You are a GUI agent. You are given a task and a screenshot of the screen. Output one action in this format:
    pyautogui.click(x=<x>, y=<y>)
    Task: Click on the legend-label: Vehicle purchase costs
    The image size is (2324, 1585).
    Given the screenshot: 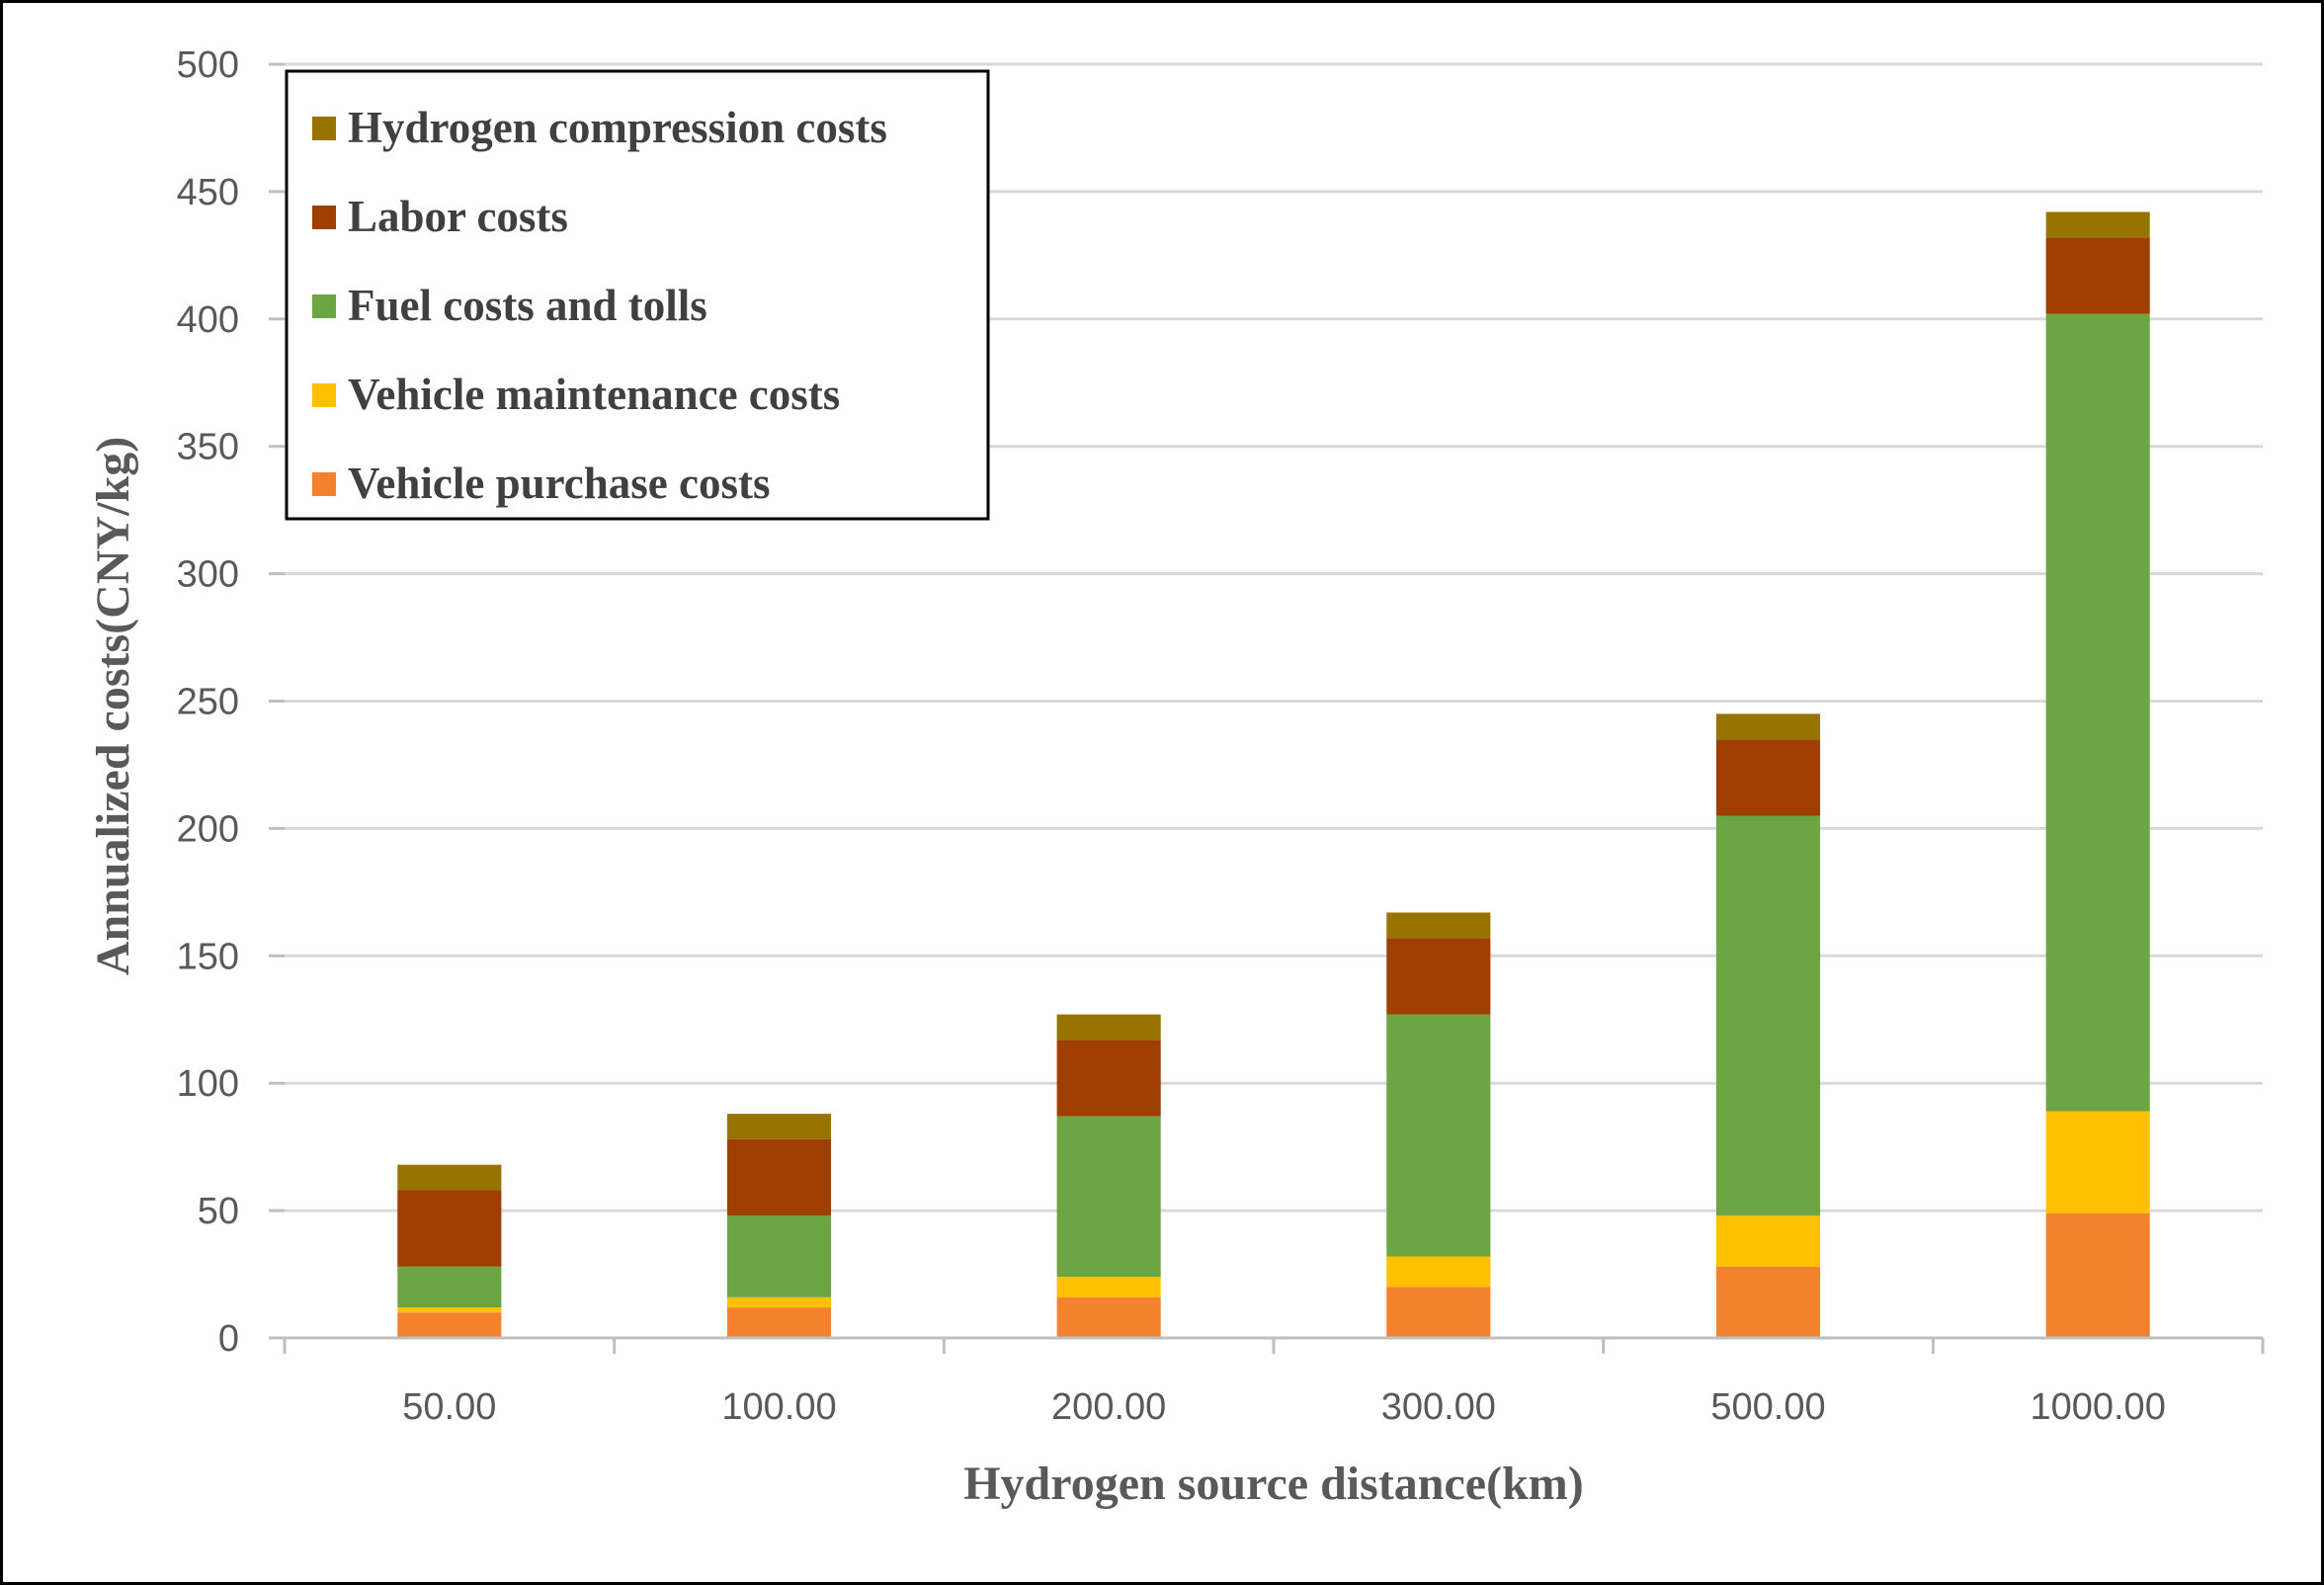 What is the action you would take?
    pyautogui.click(x=559, y=484)
    